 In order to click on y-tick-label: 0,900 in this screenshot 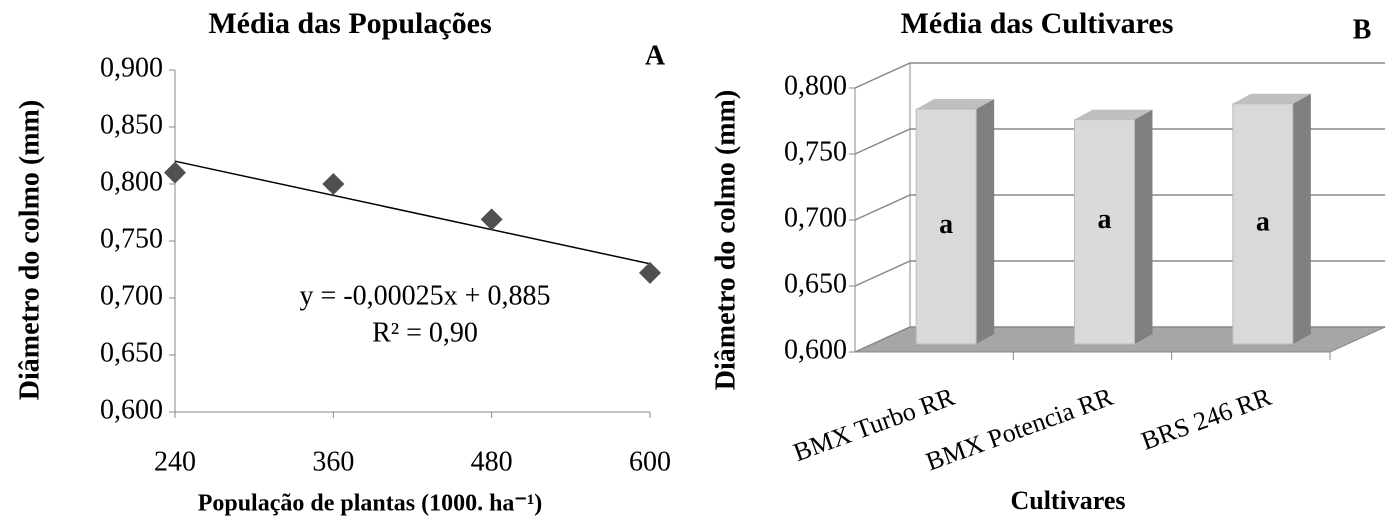, I will do `click(131, 67)`.